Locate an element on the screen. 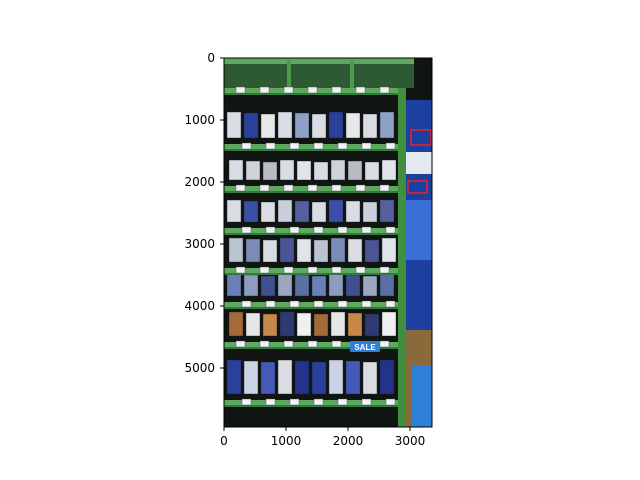 This screenshot has height=480, width=640. y-tick-label: 5000 is located at coordinates (199, 368).